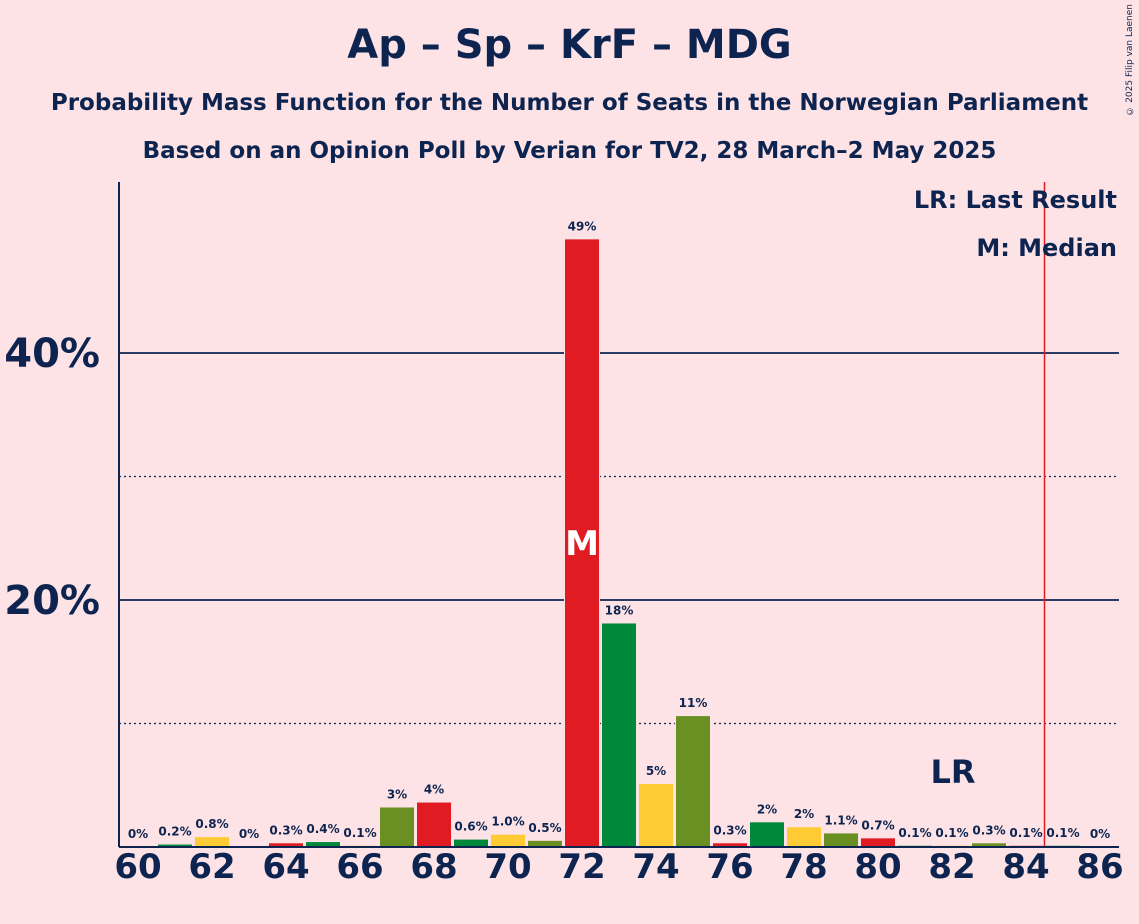 This screenshot has width=1139, height=924. Describe the element at coordinates (507, 822) in the screenshot. I see `bar-value-label: 1.0%` at that location.